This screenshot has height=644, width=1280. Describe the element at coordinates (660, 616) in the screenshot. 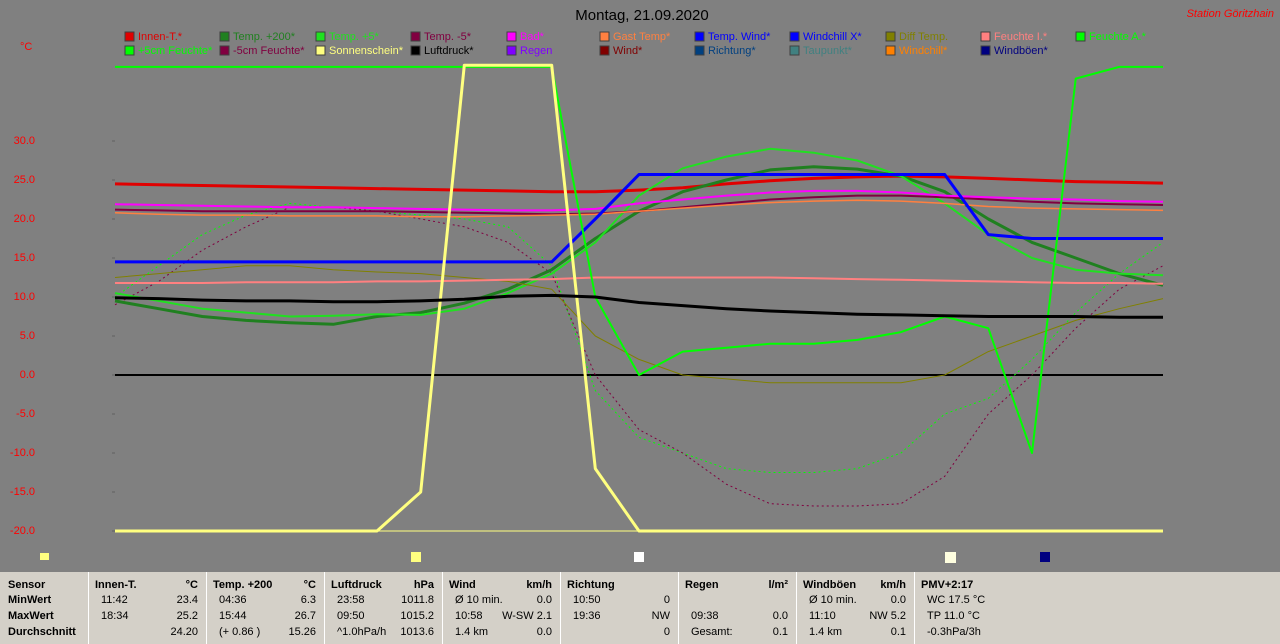

I see `cell: NW` at that location.